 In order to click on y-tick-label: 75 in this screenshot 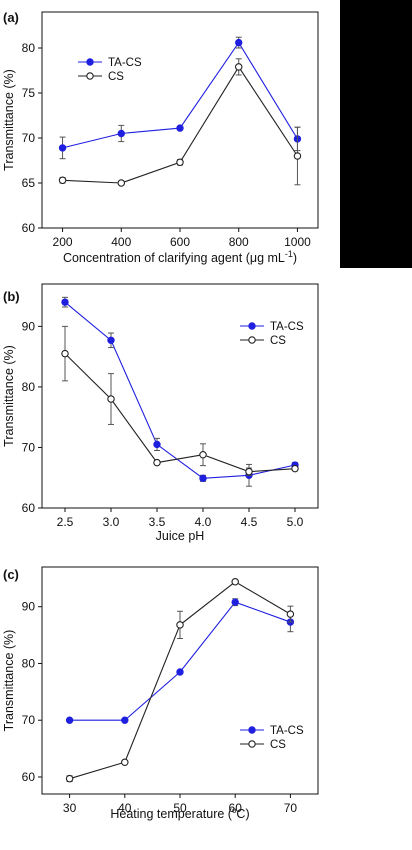, I will do `click(29, 93)`.